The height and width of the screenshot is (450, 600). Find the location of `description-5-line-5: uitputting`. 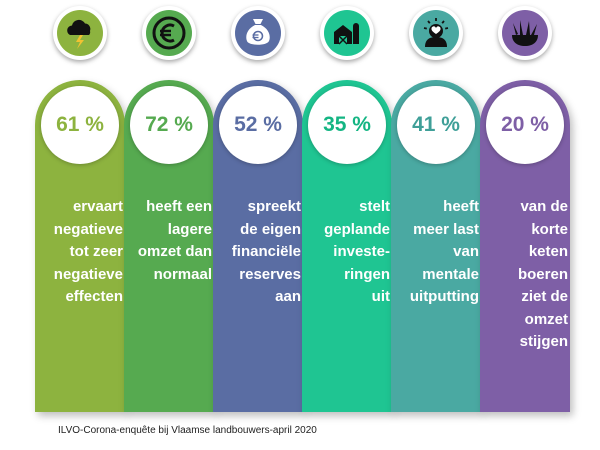

description-5-line-5: uitputting is located at coordinates (444, 296).